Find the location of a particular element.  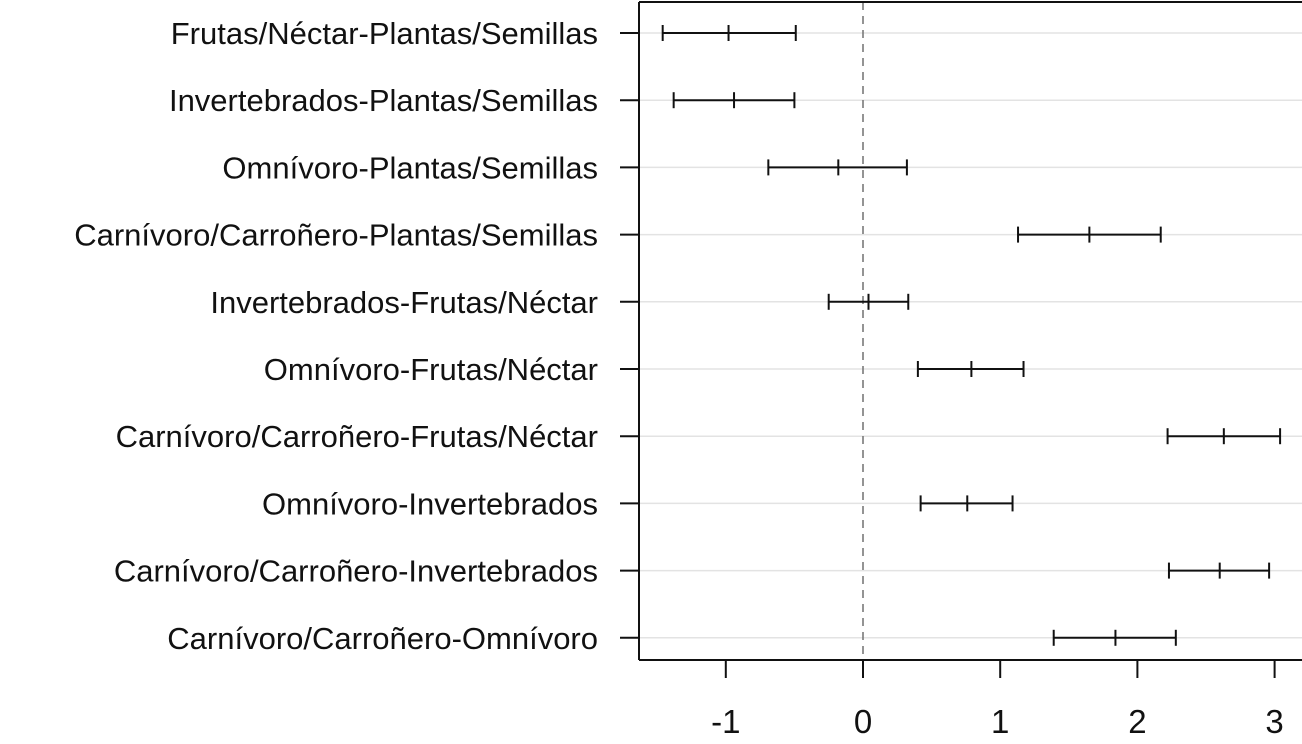

y-tick-label: Carnívoro/Carroñero-Invertebrados is located at coordinates (356, 571).